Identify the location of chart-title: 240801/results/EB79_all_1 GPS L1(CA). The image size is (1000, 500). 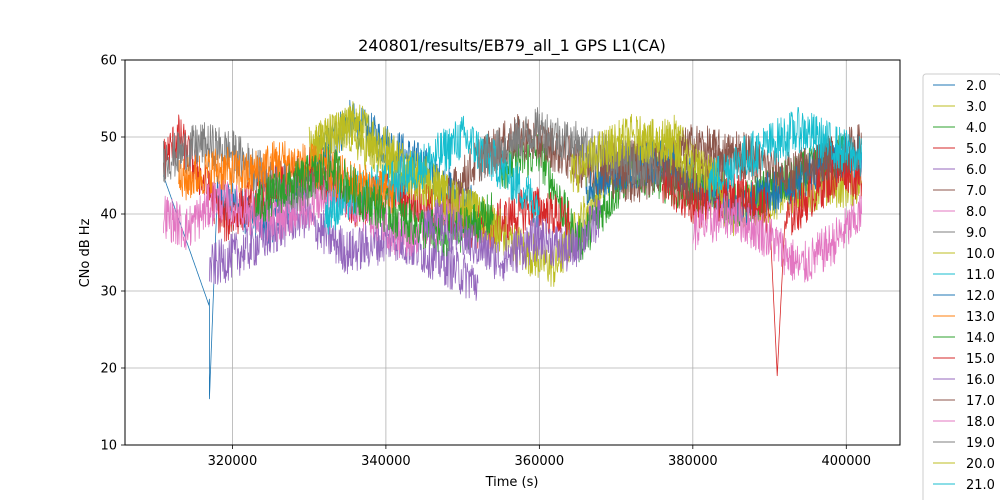
(512, 46).